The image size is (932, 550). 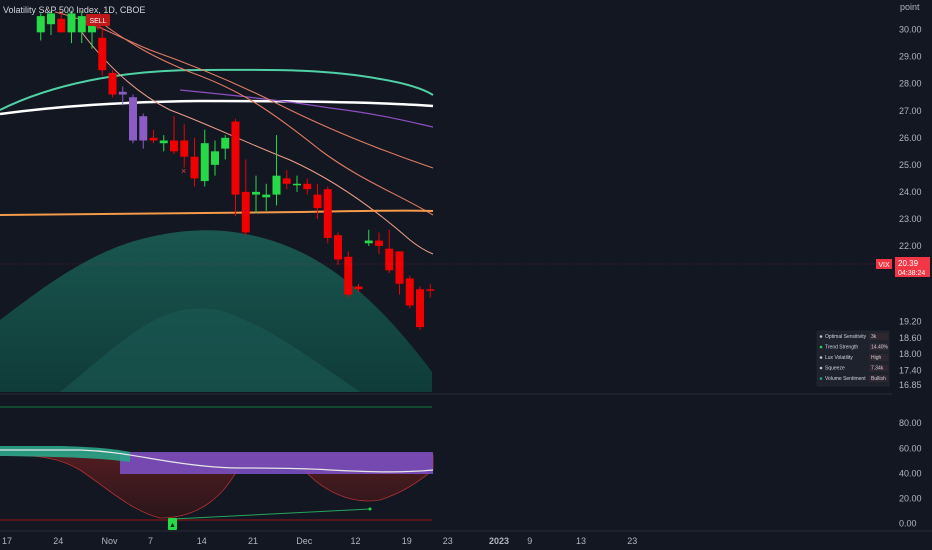 I want to click on info-row-label: Lux Volatility, so click(x=839, y=358).